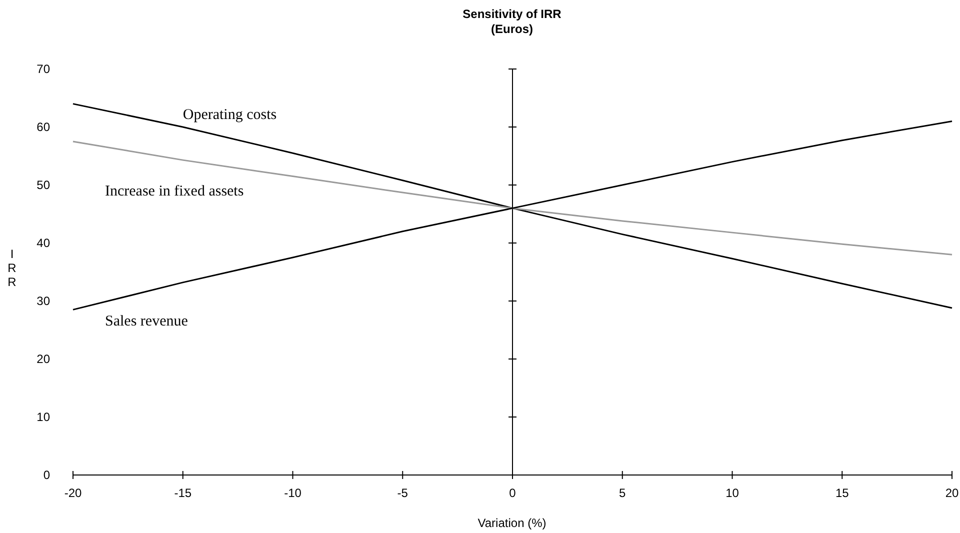  What do you see at coordinates (402, 493) in the screenshot?
I see `x-tick-label: -5` at bounding box center [402, 493].